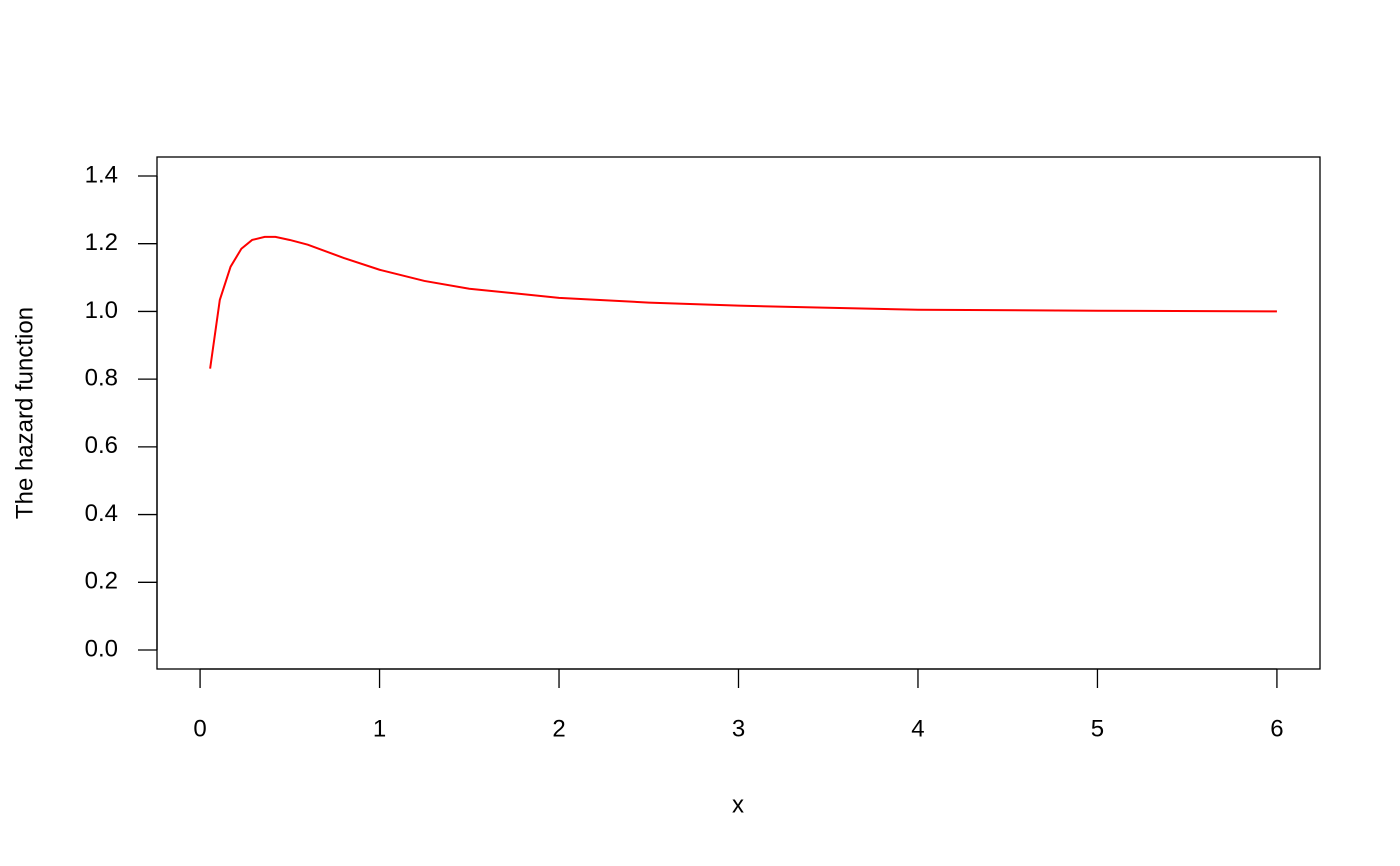  Describe the element at coordinates (101, 242) in the screenshot. I see `y-tick-label: 1.2` at that location.